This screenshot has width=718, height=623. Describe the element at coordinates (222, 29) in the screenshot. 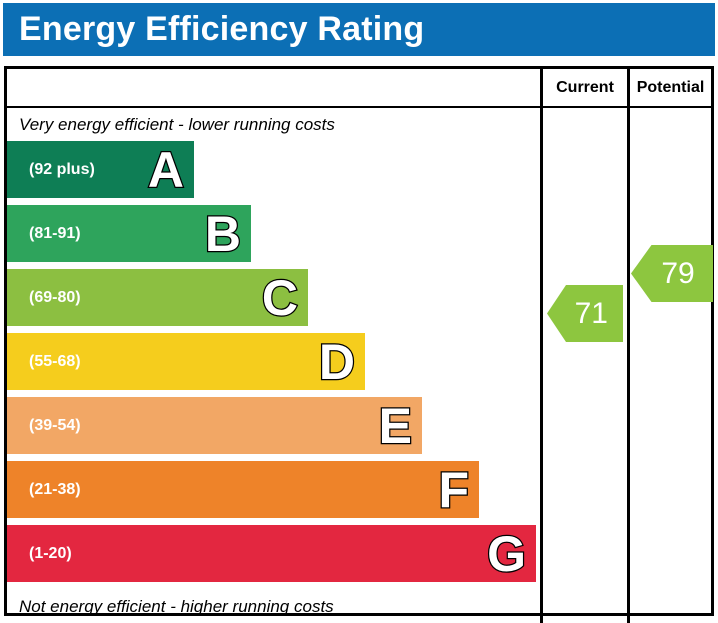

I see `chart-title: Energy Efficiency Rating` at that location.